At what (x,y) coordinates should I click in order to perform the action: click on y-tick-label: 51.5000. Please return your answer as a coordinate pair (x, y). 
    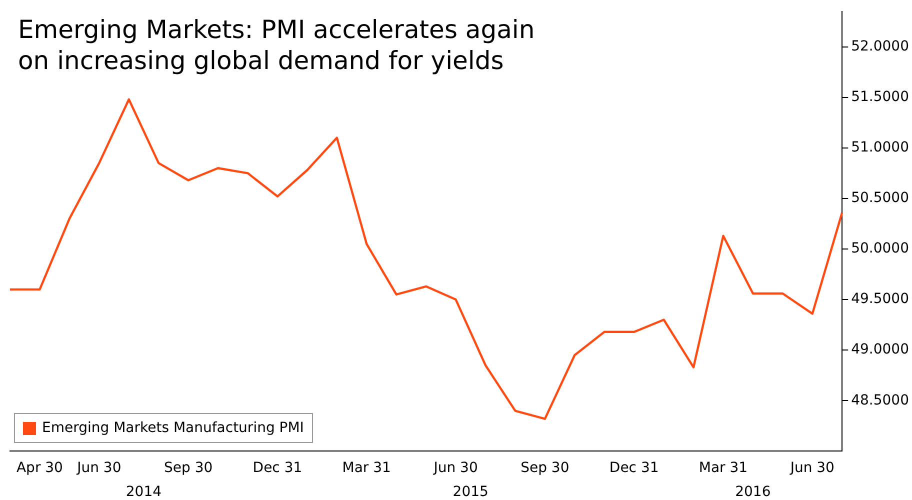
    Looking at the image, I should click on (880, 96).